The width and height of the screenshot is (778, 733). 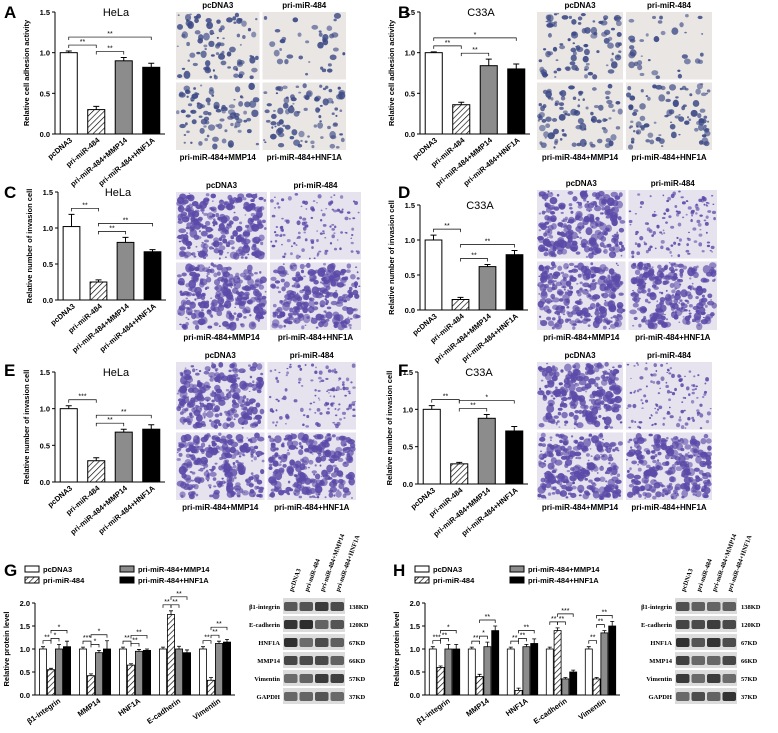 What do you see at coordinates (486, 398) in the screenshot?
I see `significance-label: *` at bounding box center [486, 398].